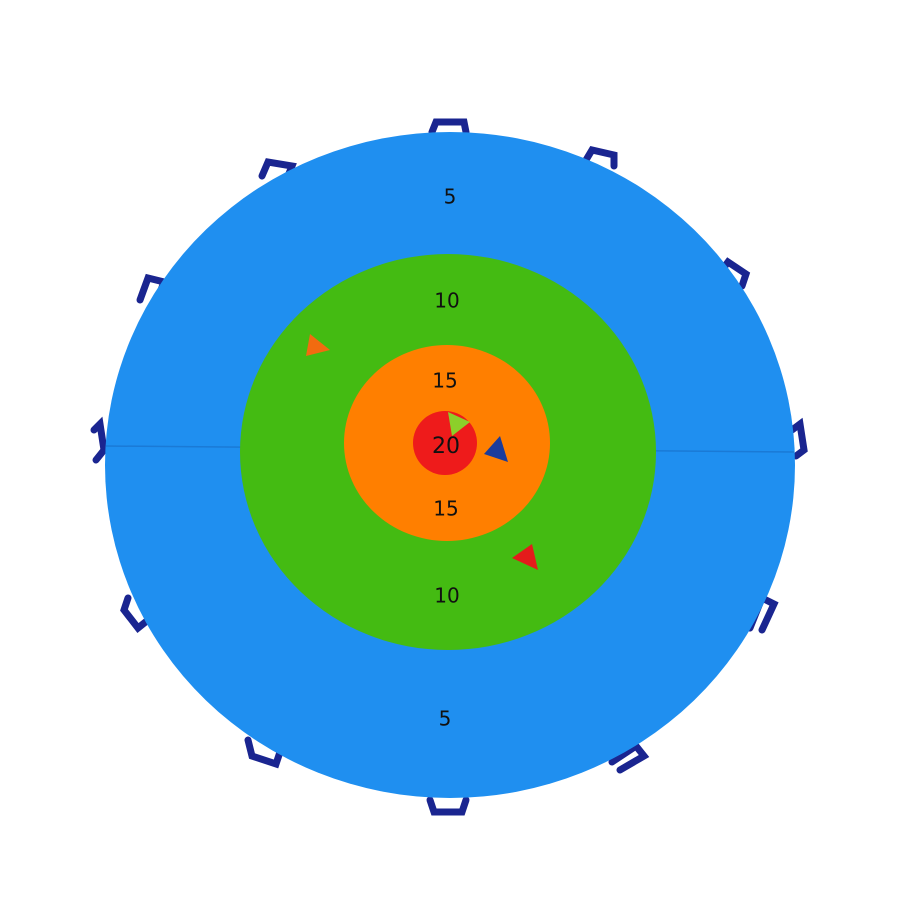  Describe the element at coordinates (446, 446) in the screenshot. I see `center-label: 20` at that location.